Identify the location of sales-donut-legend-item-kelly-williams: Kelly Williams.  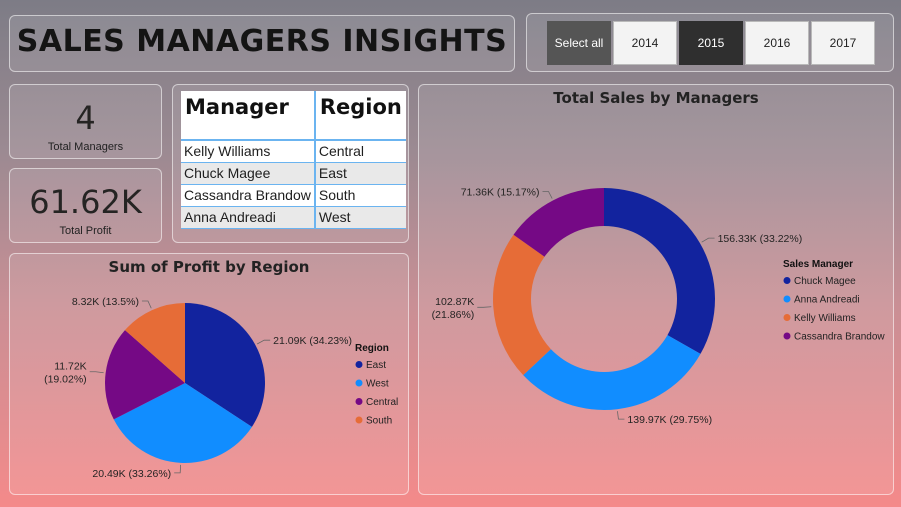
(825, 318).